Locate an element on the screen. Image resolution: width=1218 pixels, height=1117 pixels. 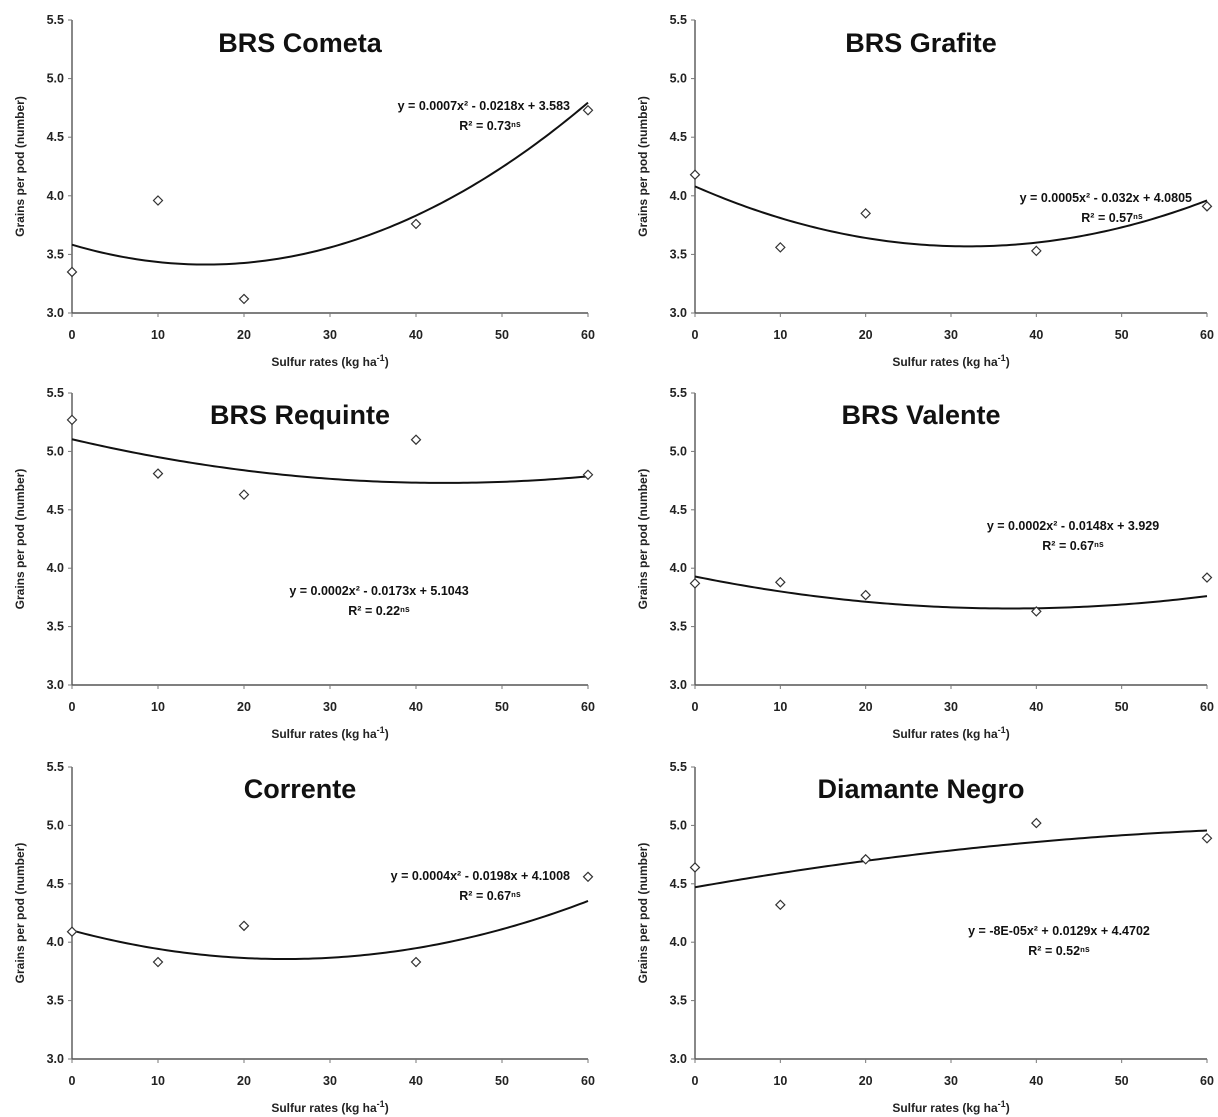
r-squared-label: R² = 0.57ⁿˢ is located at coordinates (1112, 218).